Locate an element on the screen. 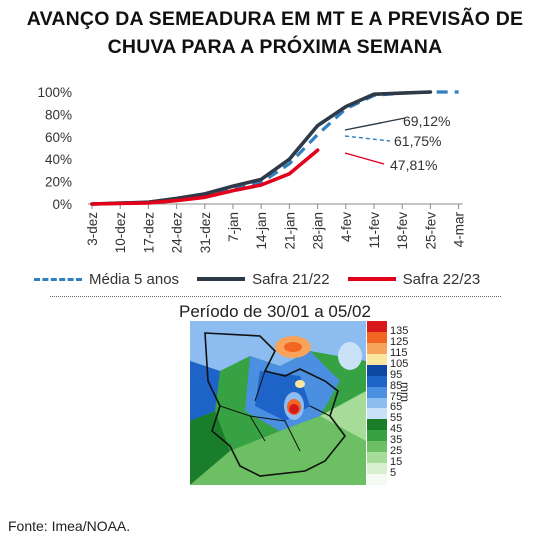 This screenshot has height=548, width=550. chart-legend: Média 5 anos Safra 21/22 Safra 22/23 is located at coordinates (266, 279).